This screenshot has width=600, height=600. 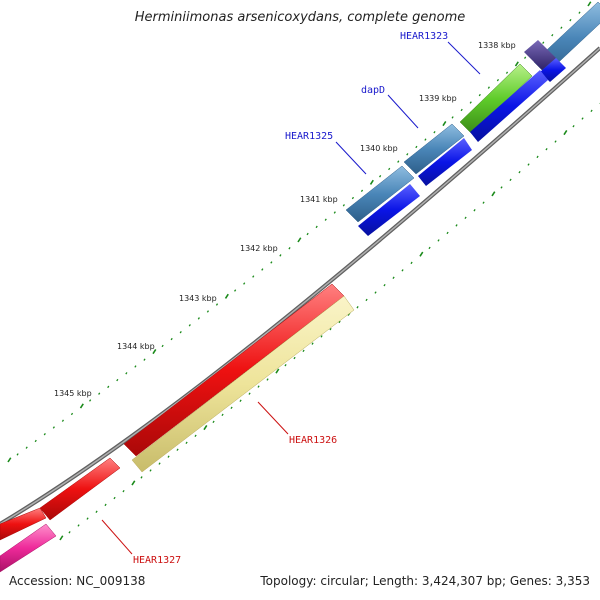 What do you see at coordinates (553, 70) in the screenshot?
I see `gene-hear1323-reverse` at bounding box center [553, 70].